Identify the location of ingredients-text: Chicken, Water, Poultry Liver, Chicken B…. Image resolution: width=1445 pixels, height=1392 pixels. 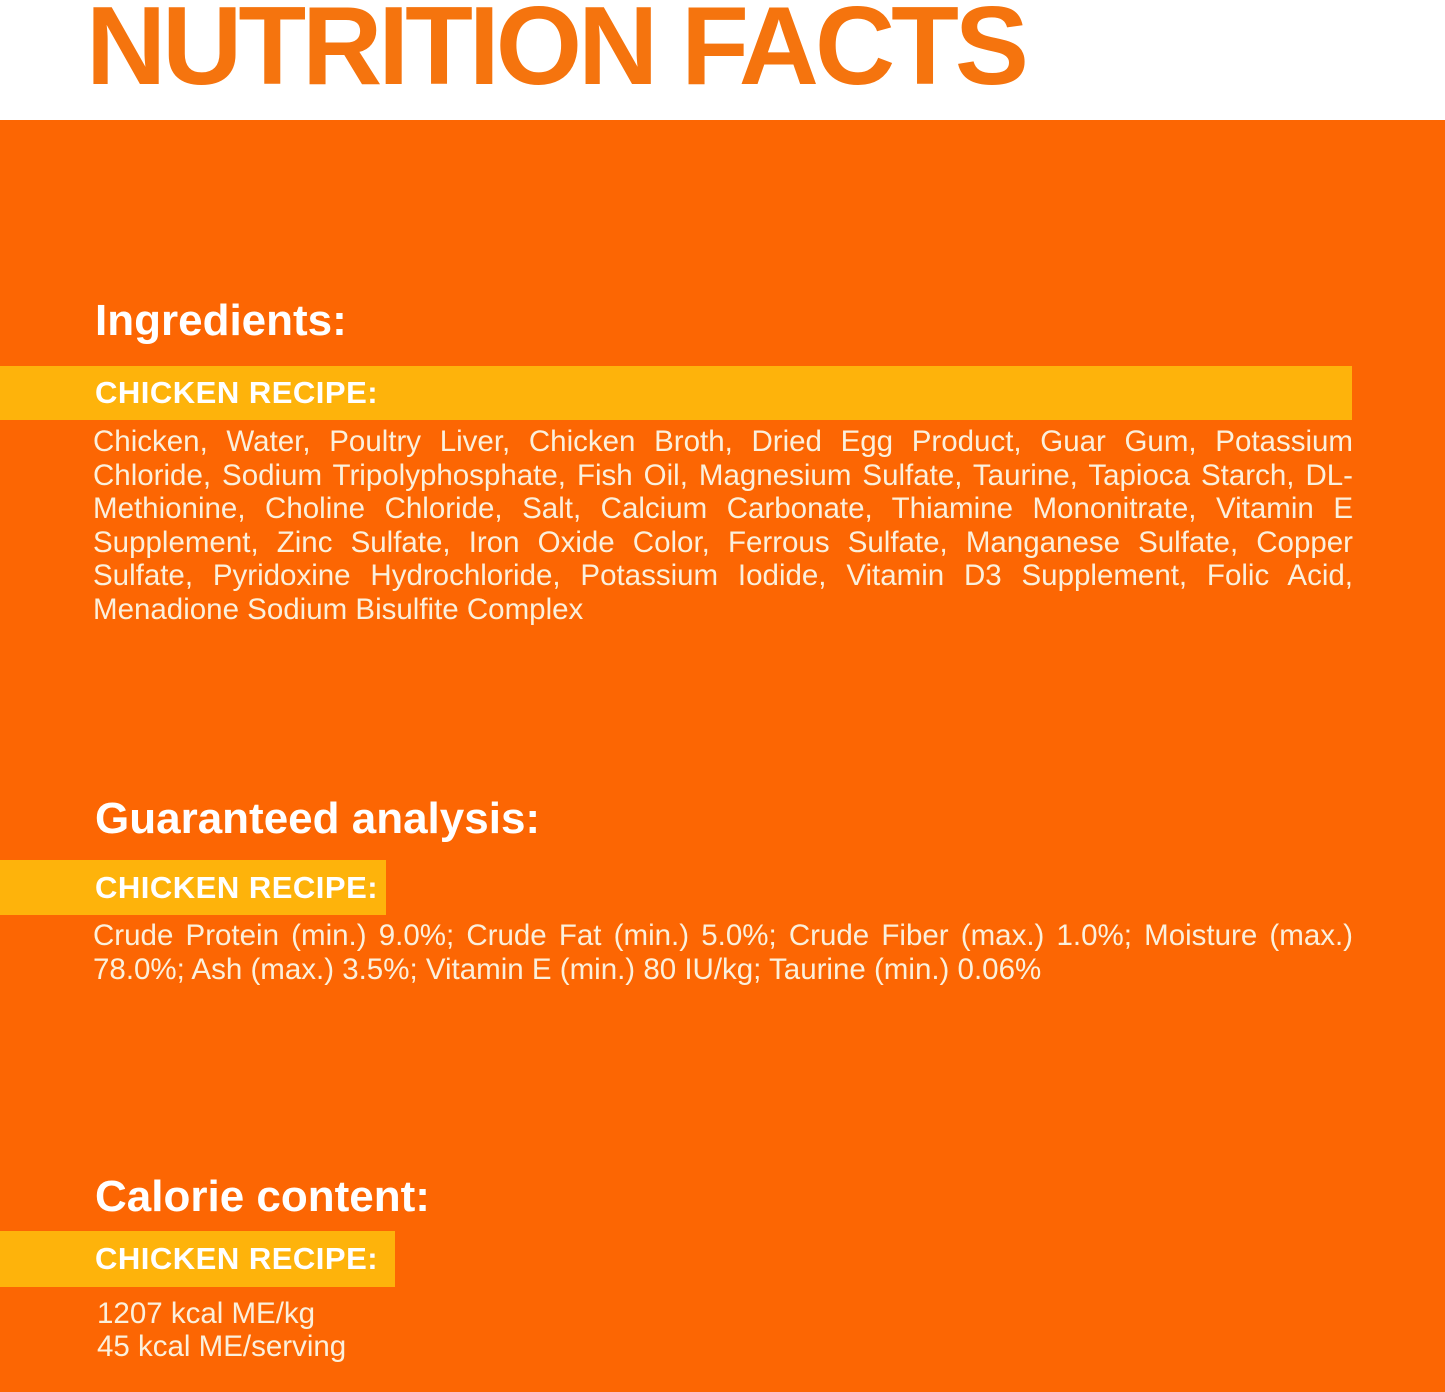
(723, 525).